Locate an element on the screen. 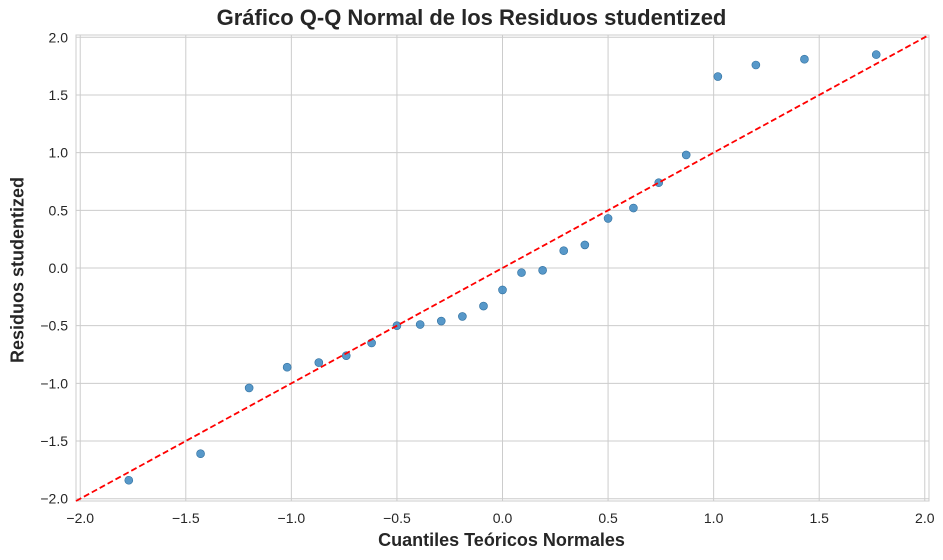 The width and height of the screenshot is (943, 560). x-tick-label: −1.0 is located at coordinates (292, 518).